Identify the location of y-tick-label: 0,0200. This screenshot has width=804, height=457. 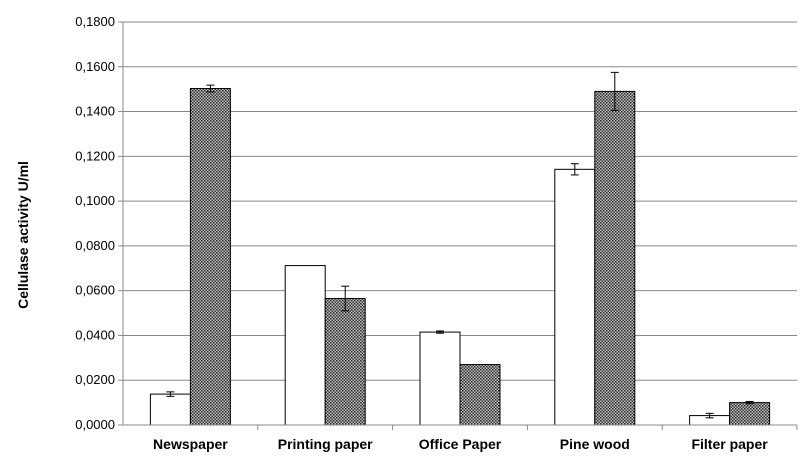
(95, 379).